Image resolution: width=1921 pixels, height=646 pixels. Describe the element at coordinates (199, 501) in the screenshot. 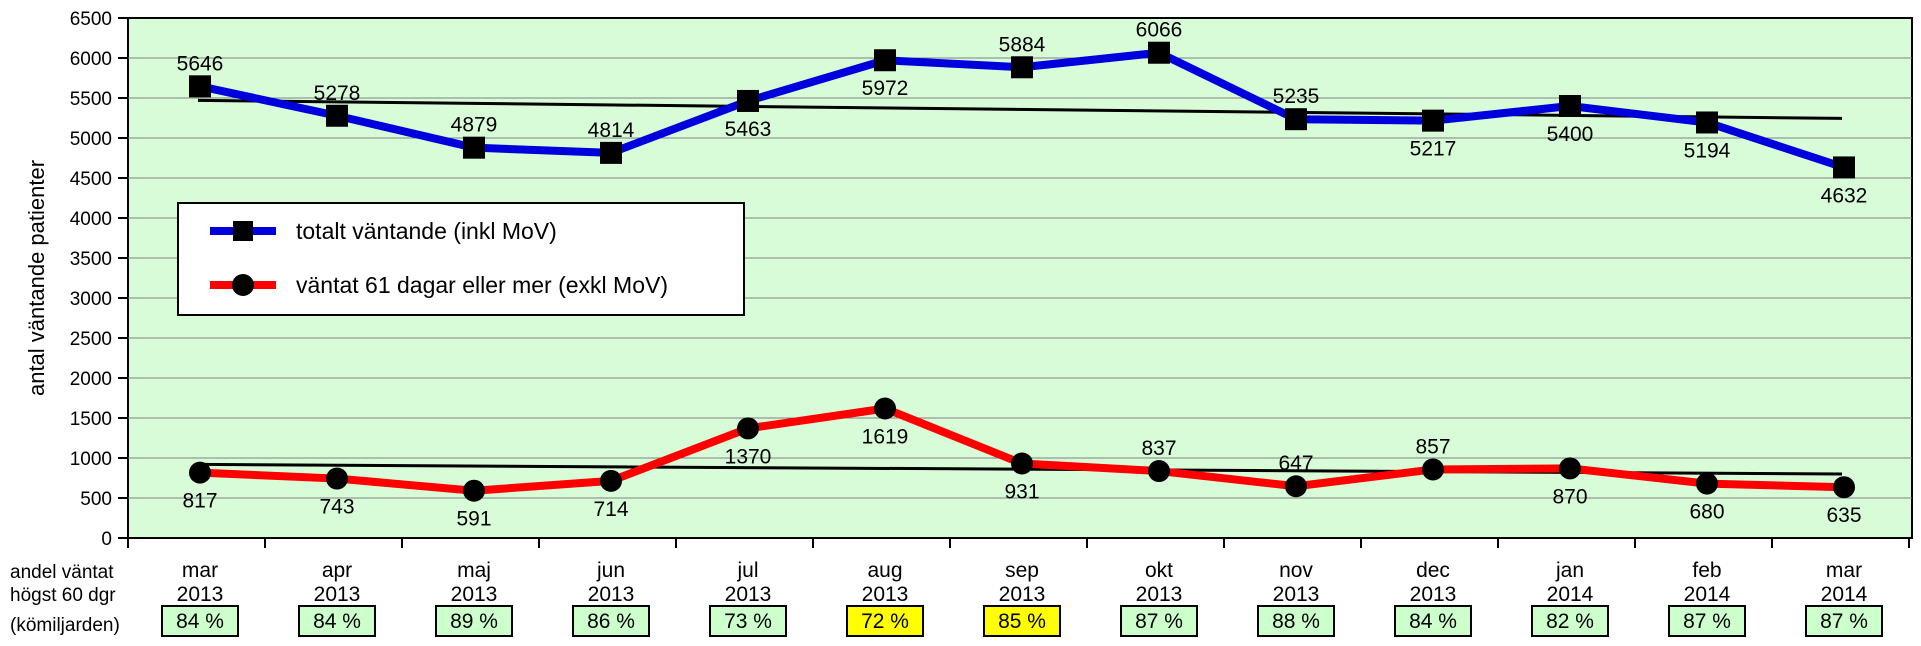

I see `data-label: 817` at that location.